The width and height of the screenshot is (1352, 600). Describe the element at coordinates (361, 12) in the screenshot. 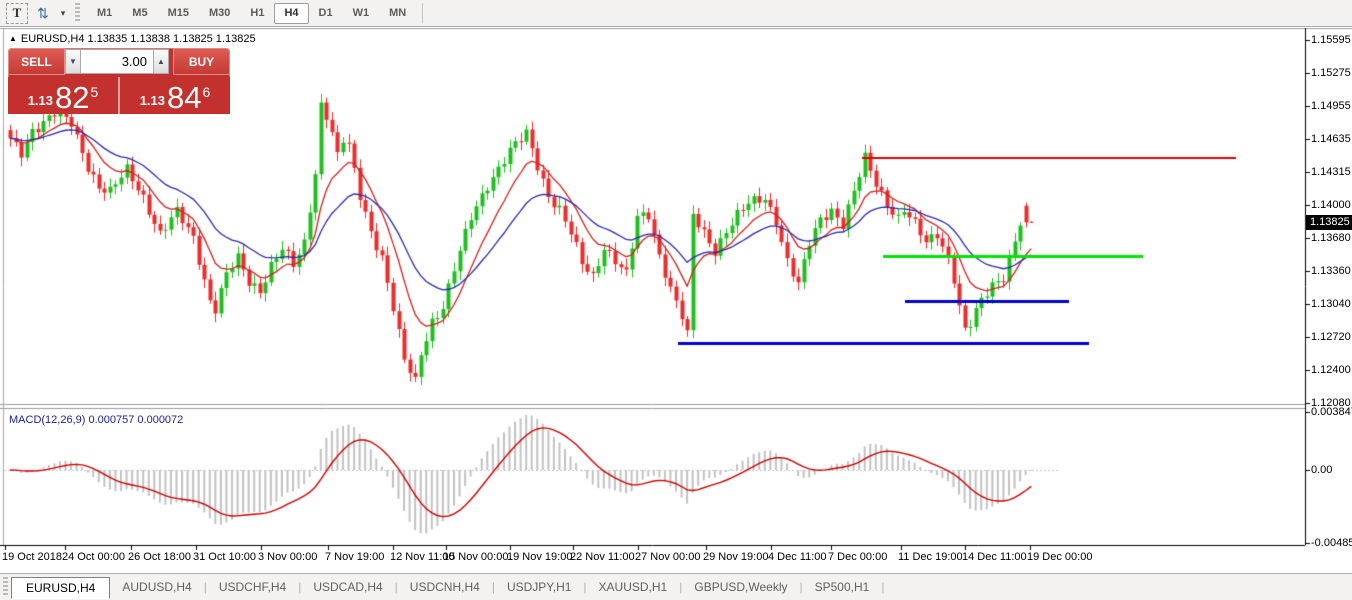

I see `timeframe-button-w1: W1` at that location.